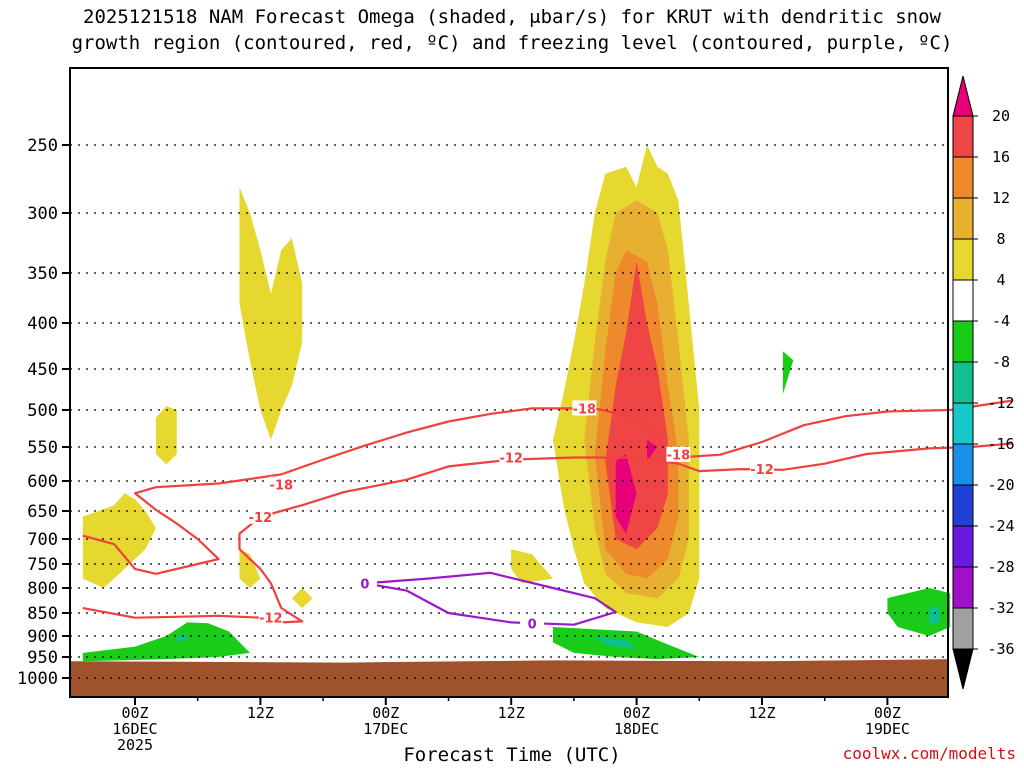 The width and height of the screenshot is (1024, 768). Describe the element at coordinates (42, 637) in the screenshot. I see `y-tick-label: 900` at that location.